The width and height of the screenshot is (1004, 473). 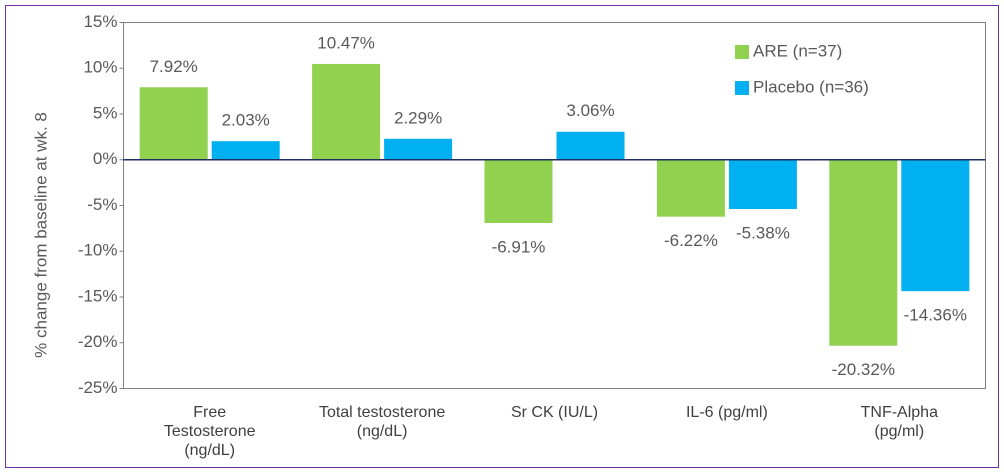 I want to click on data-label: -14.36%, so click(x=935, y=315).